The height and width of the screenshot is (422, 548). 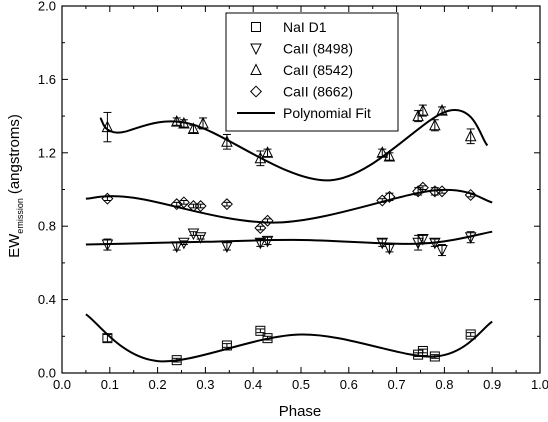 What do you see at coordinates (318, 49) in the screenshot?
I see `legend-label: CaII (8498)` at bounding box center [318, 49].